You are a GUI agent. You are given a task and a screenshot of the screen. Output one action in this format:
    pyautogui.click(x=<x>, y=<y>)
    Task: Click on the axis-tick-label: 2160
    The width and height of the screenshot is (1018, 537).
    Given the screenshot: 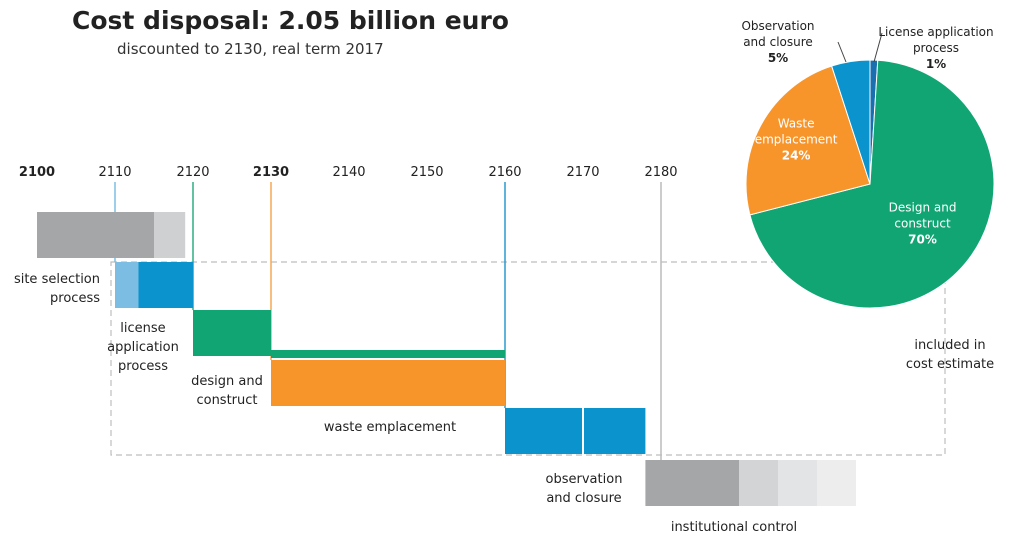 What is the action you would take?
    pyautogui.click(x=504, y=172)
    